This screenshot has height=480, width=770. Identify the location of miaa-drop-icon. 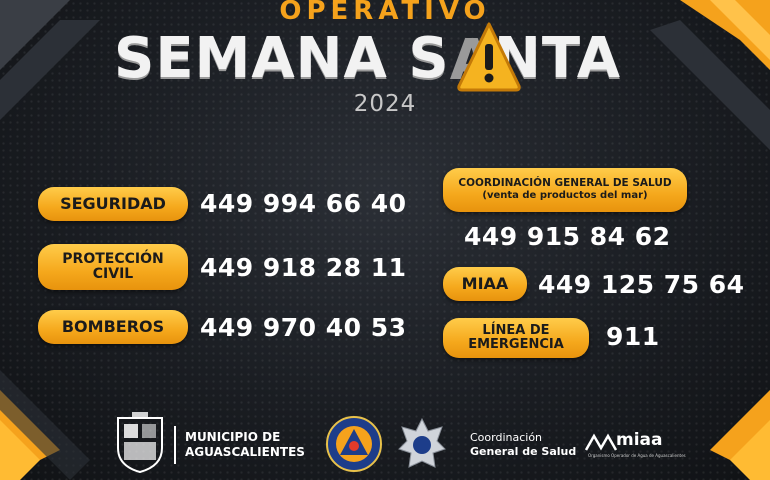
(601, 442).